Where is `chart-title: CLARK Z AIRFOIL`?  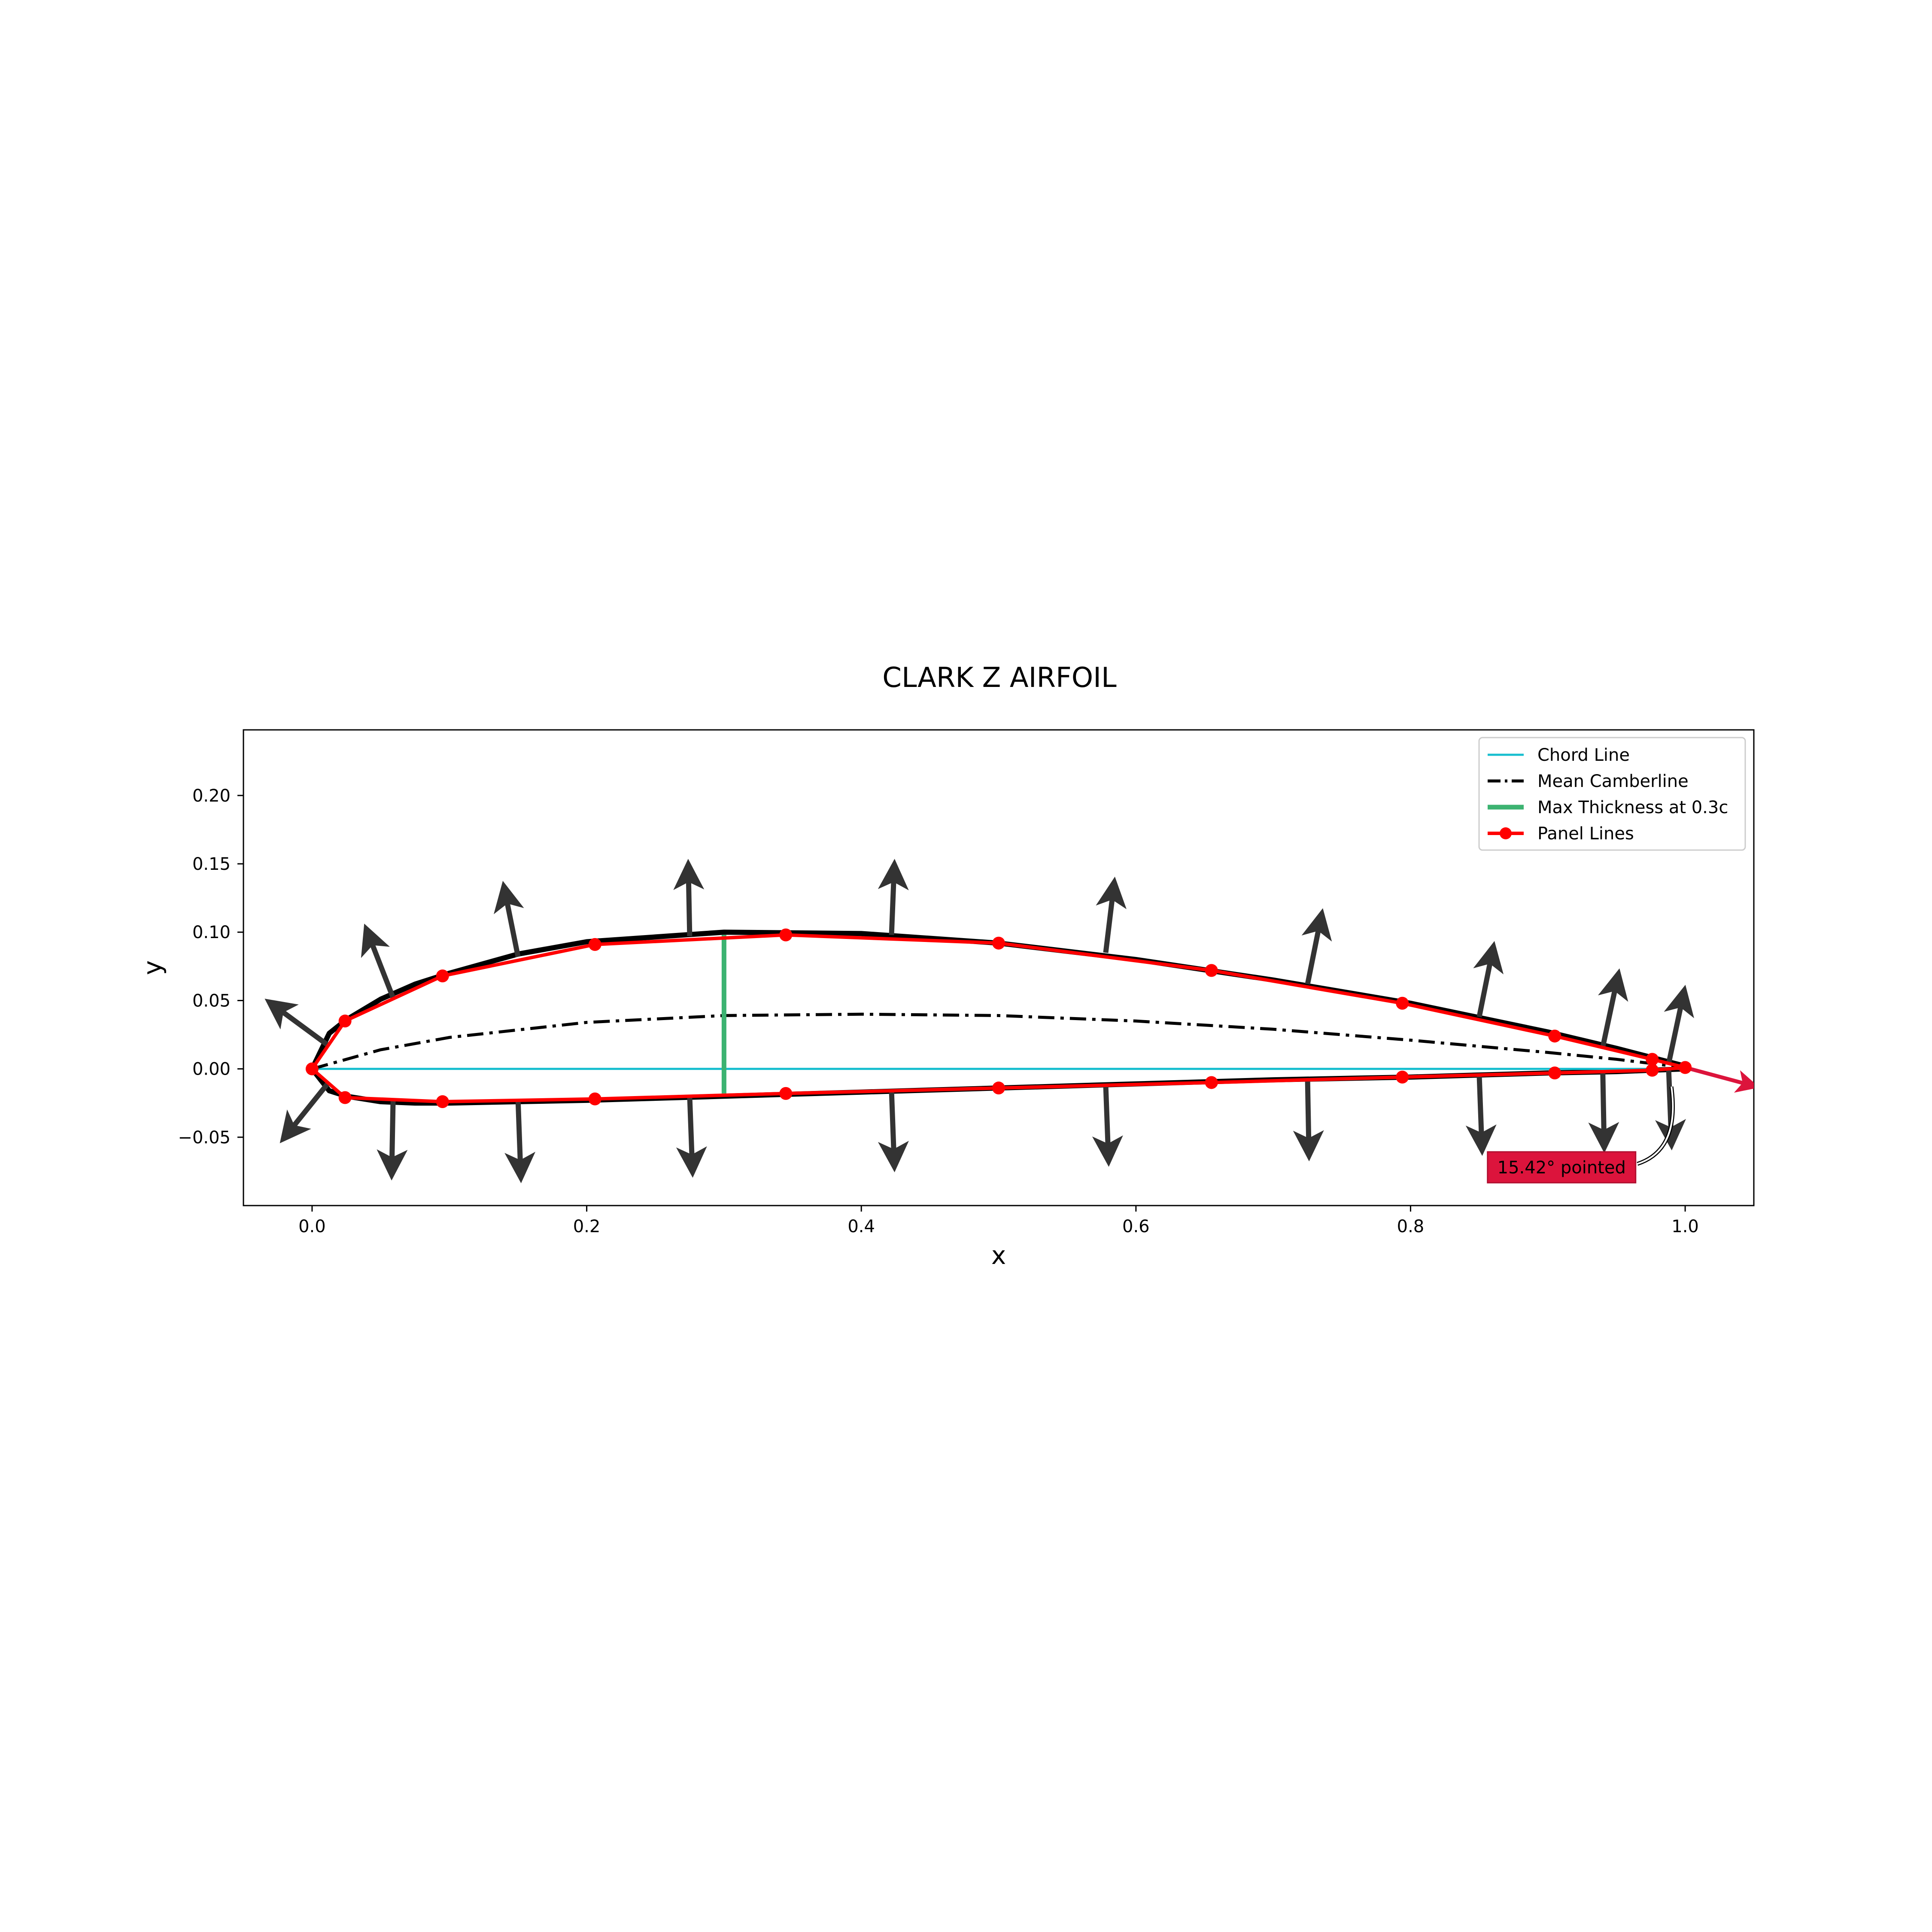
chart-title: CLARK Z AIRFOIL is located at coordinates (999, 678).